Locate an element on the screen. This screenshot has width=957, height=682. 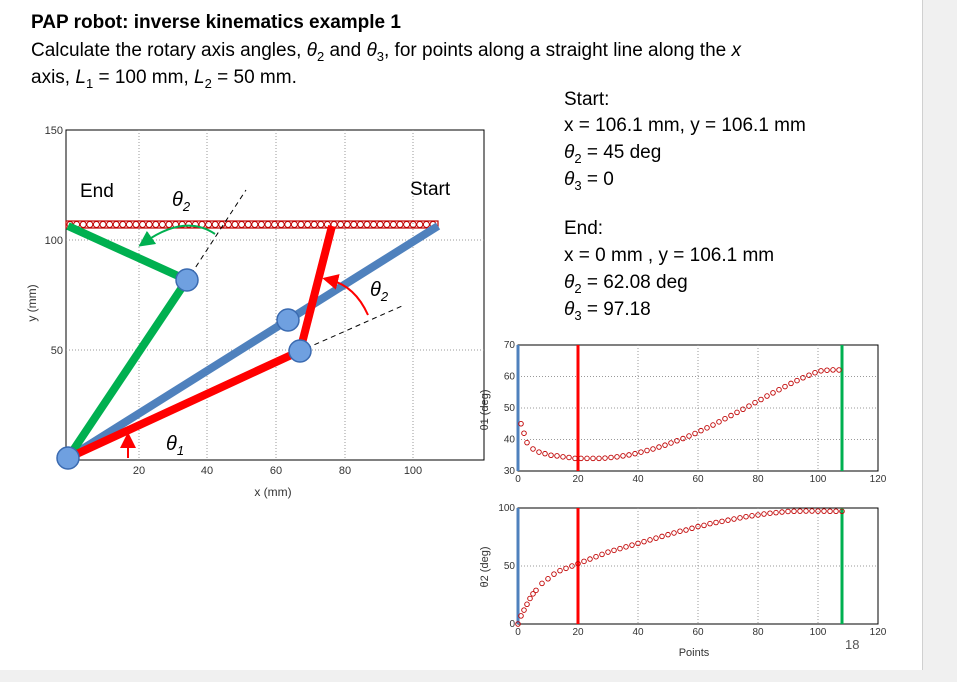
target-line-outline is located at coordinates (252, 224).